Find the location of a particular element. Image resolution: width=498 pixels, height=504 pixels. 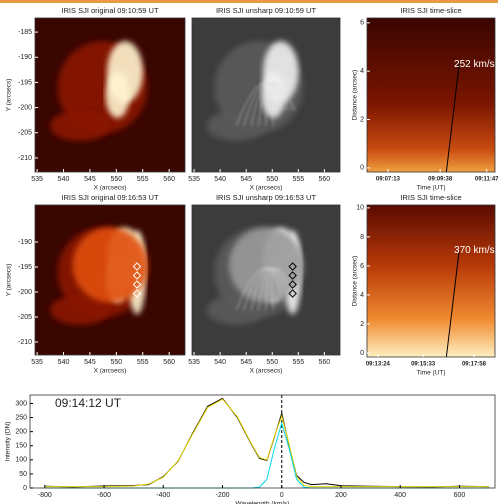

y-tick-label: 150 is located at coordinates (21, 446).